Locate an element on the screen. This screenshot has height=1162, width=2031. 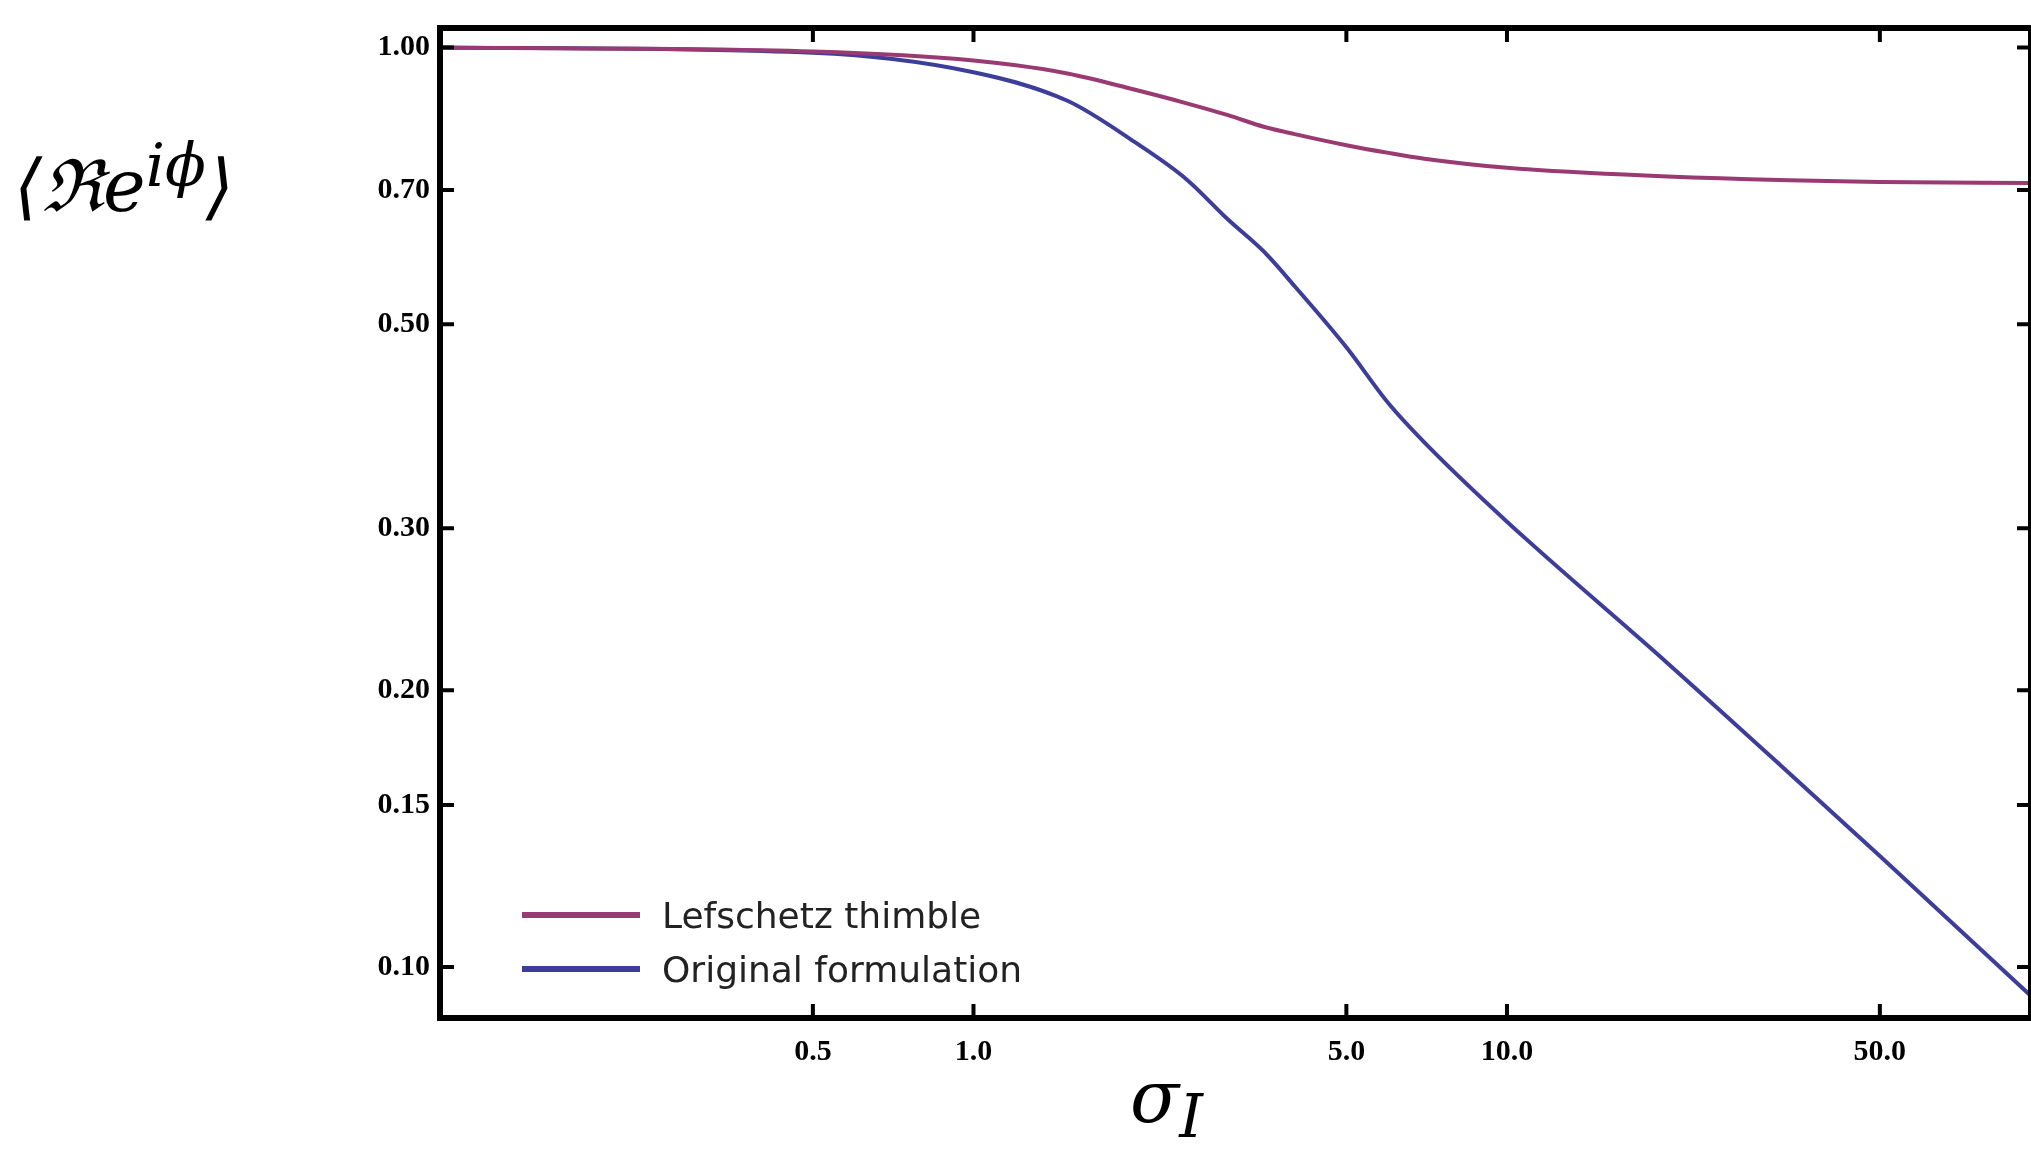
x-tick-label: 5.0 is located at coordinates (1346, 1049).